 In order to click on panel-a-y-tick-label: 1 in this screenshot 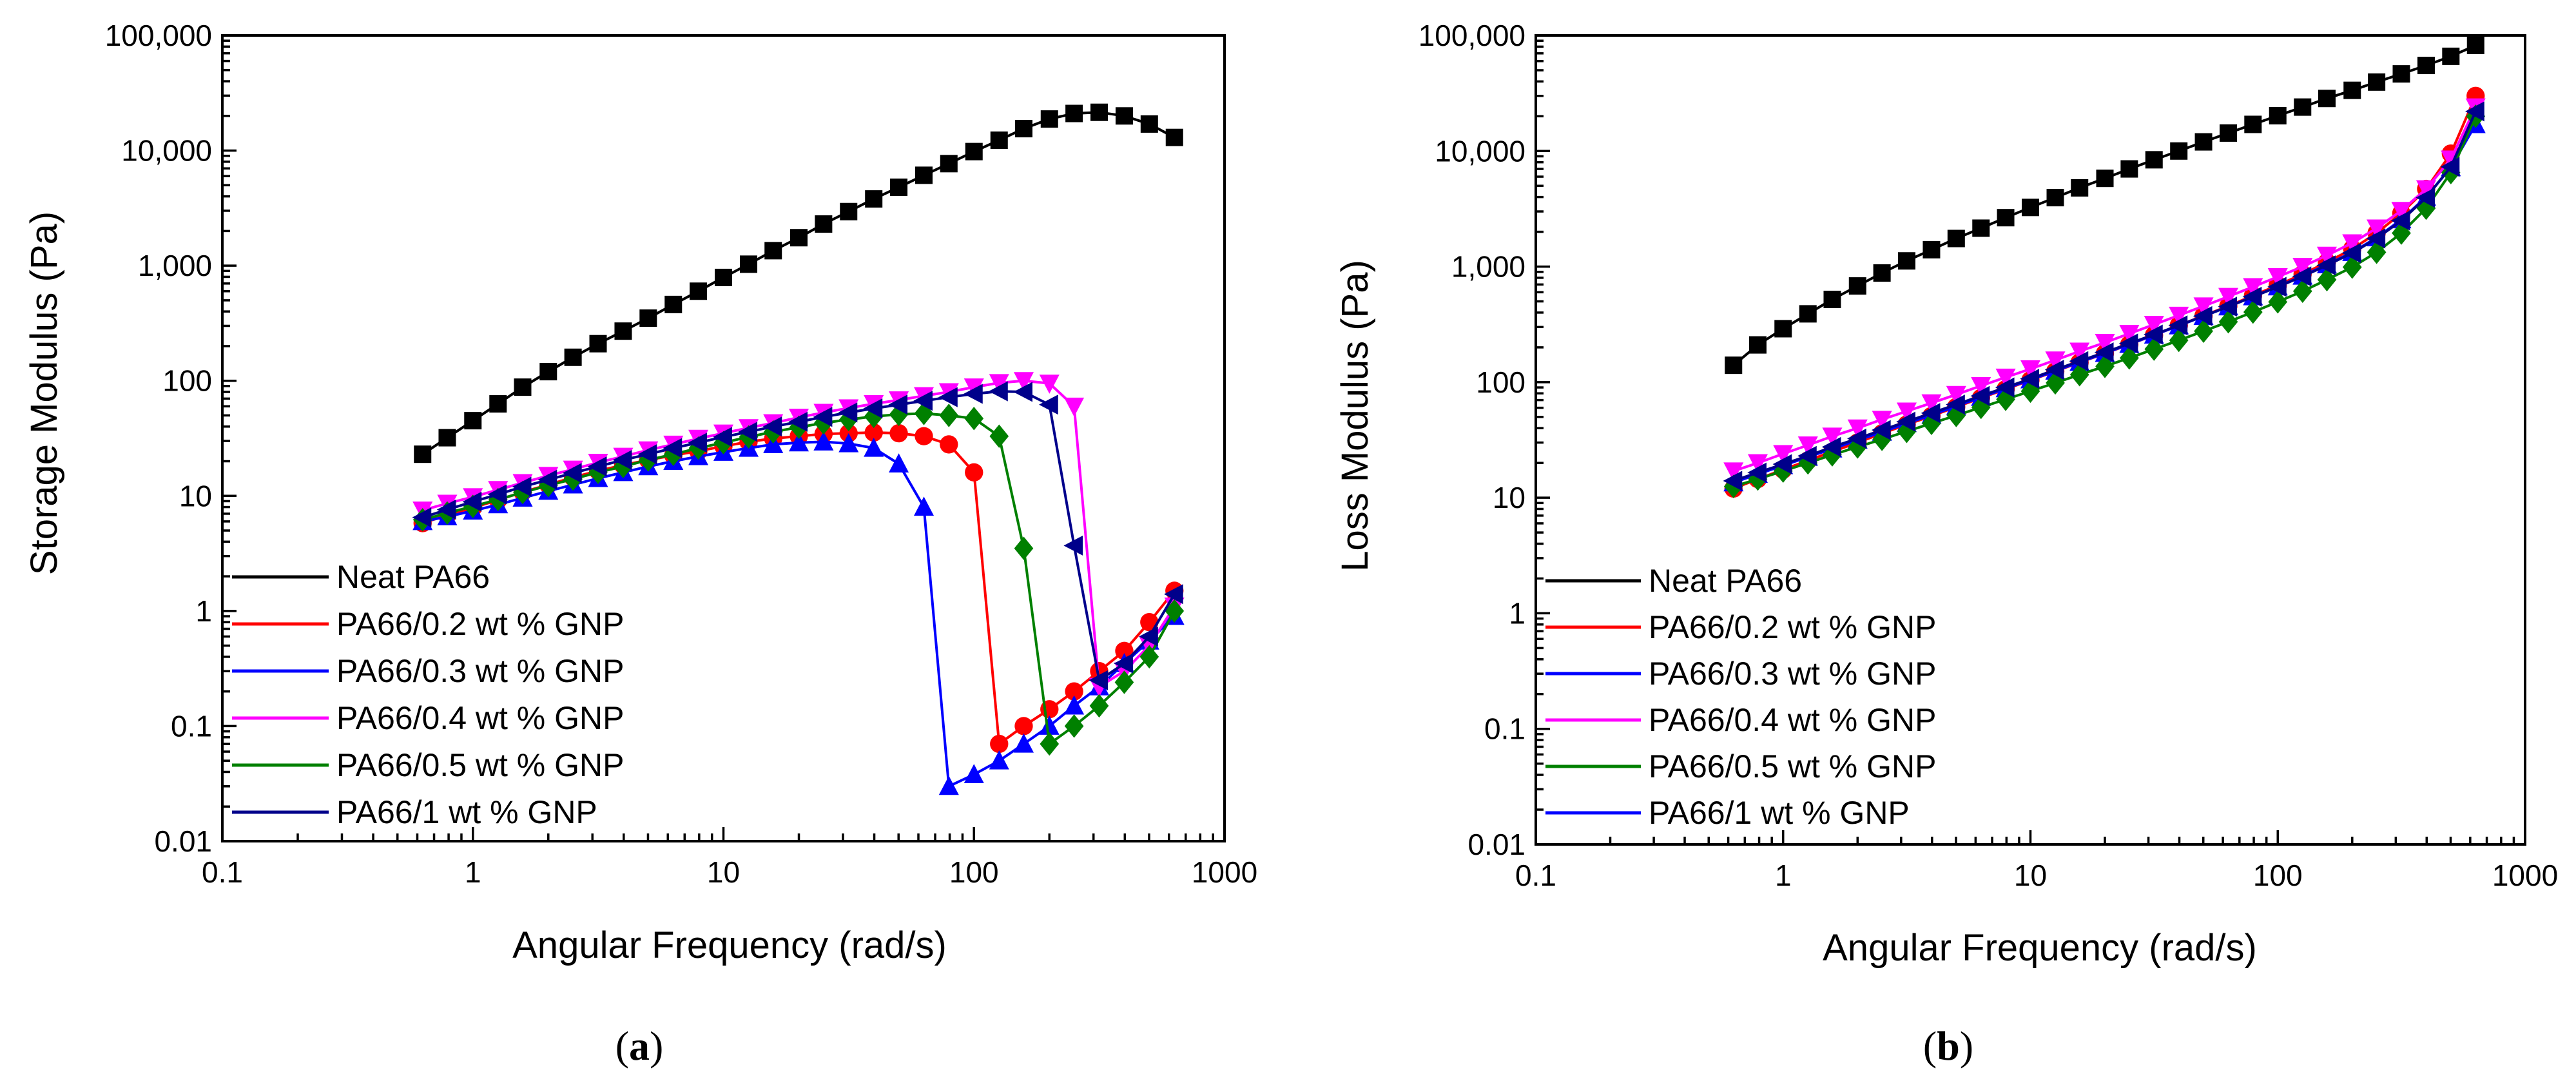, I will do `click(203, 611)`.